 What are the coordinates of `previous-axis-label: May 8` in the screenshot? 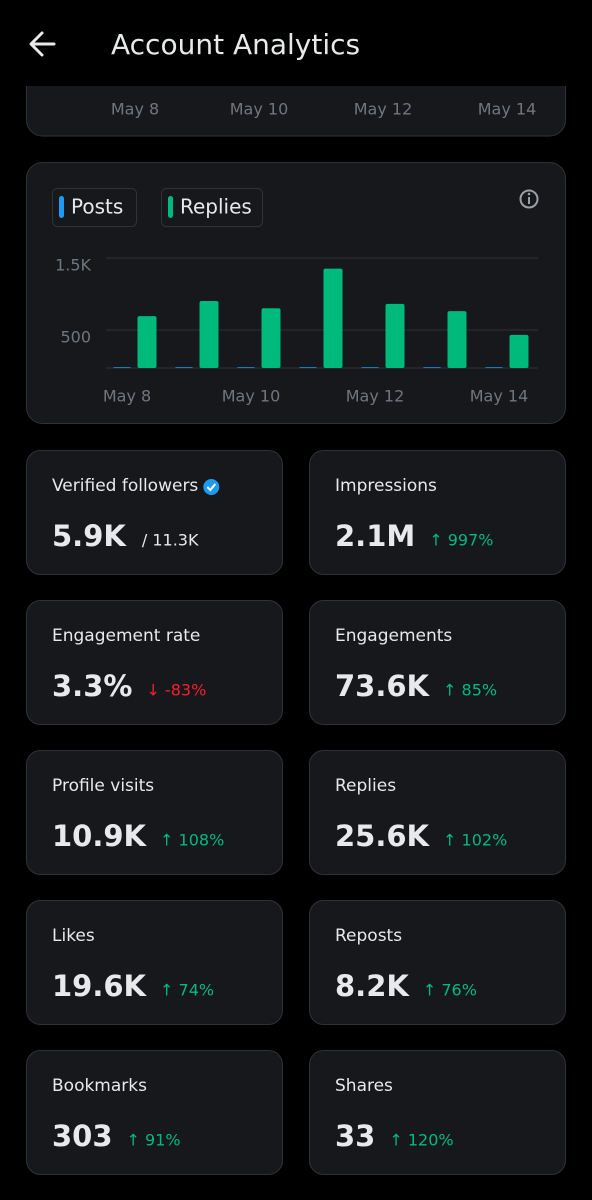 It's located at (135, 109).